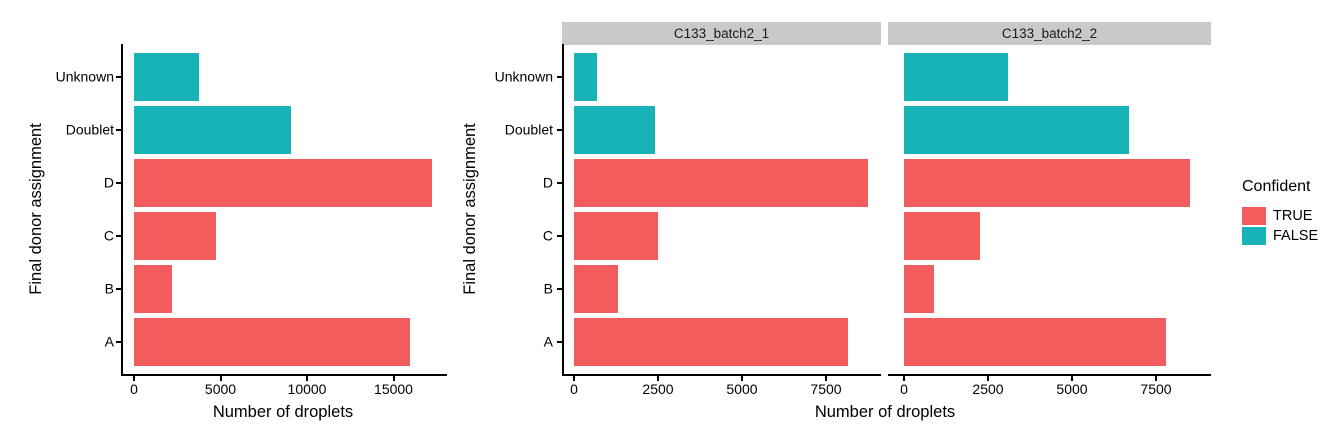 The image size is (1344, 447). I want to click on legend-title: Confident, so click(1276, 186).